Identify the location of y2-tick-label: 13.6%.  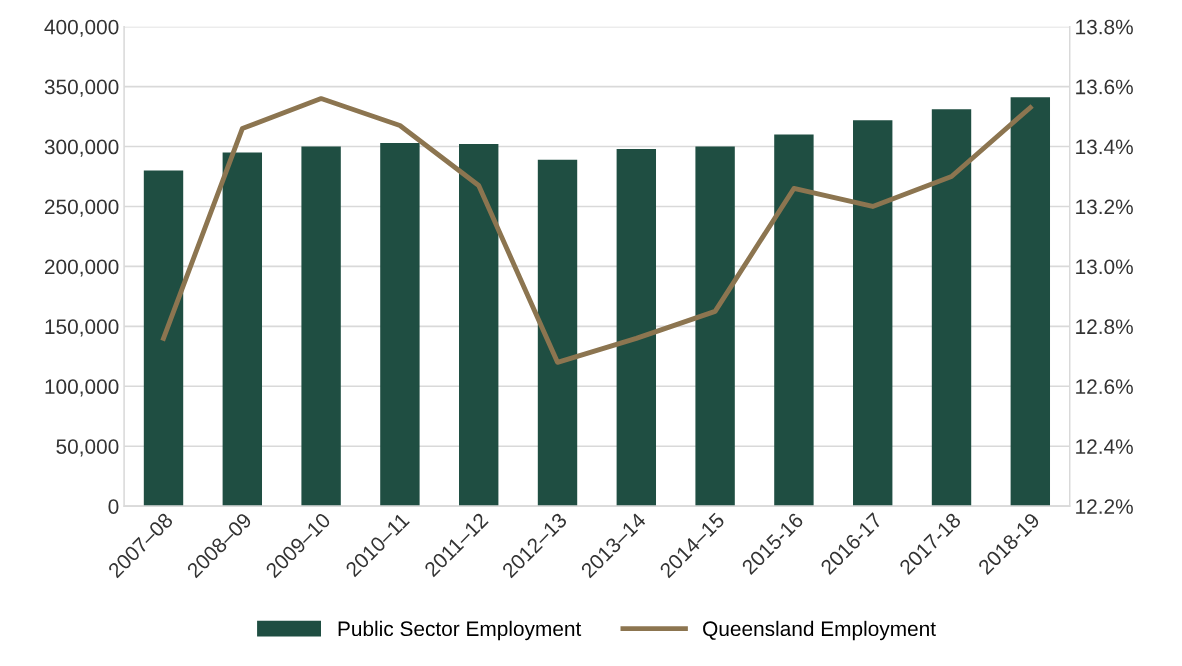
(1104, 87).